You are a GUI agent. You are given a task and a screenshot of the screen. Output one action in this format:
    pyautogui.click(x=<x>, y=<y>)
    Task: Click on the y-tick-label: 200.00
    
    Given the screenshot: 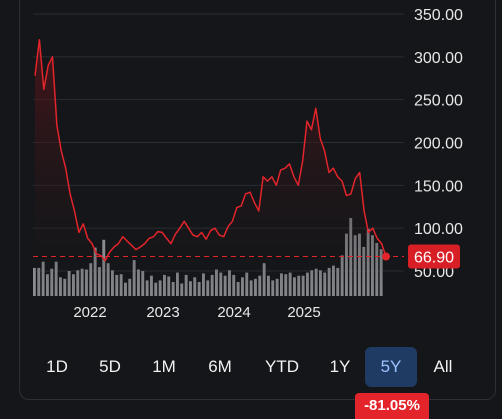 What is the action you would take?
    pyautogui.click(x=438, y=144)
    